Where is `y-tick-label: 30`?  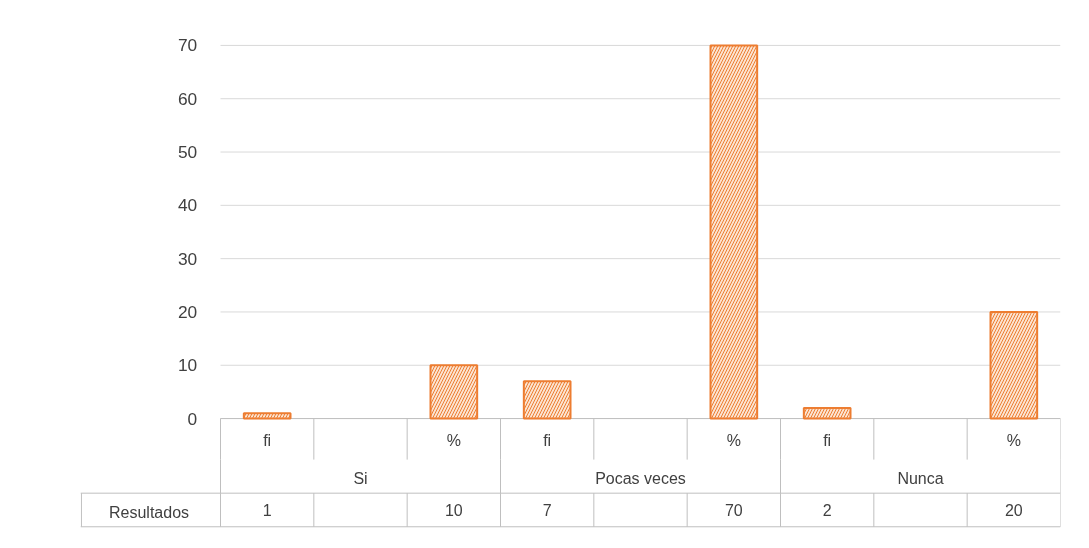 y-tick-label: 30 is located at coordinates (187, 258).